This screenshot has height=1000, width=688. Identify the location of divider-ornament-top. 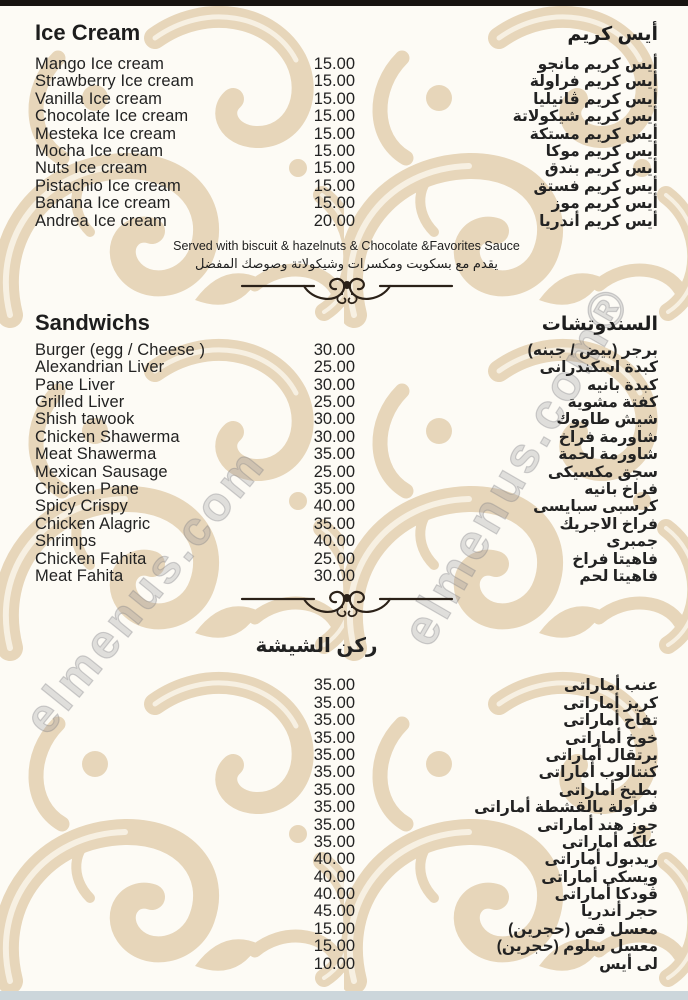
(346, 291).